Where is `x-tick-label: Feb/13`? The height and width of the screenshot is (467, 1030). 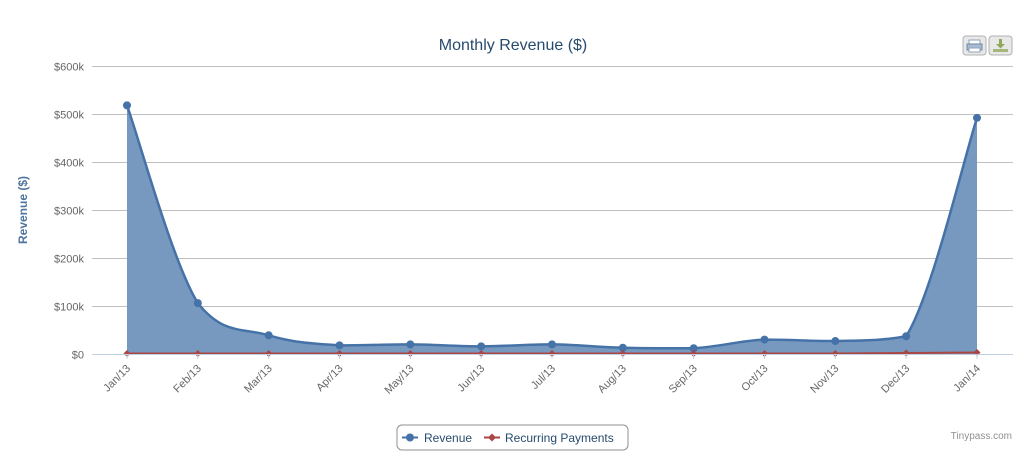 x-tick-label: Feb/13 is located at coordinates (187, 379).